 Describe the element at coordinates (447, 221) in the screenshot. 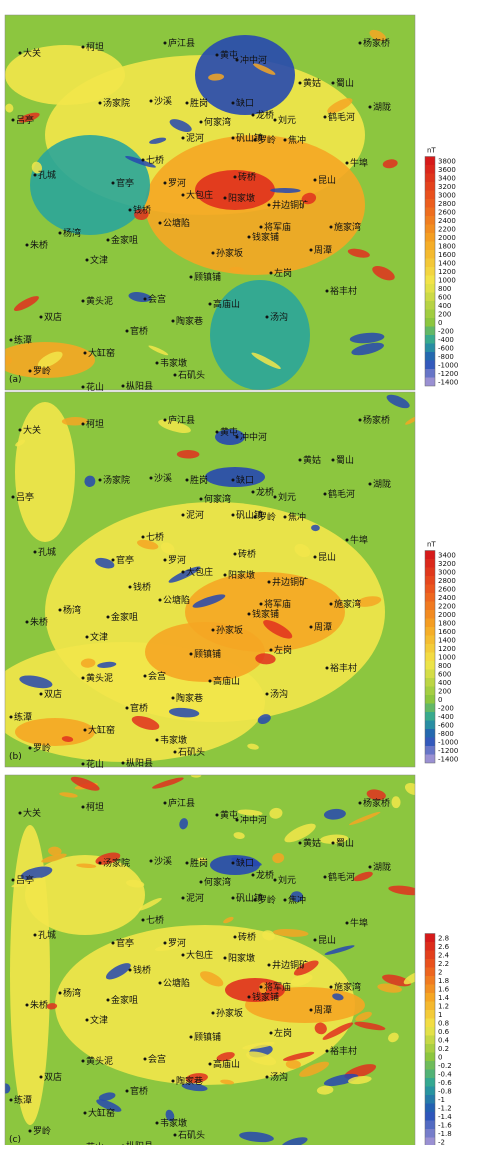

I see `colorbar-label: 2400` at that location.